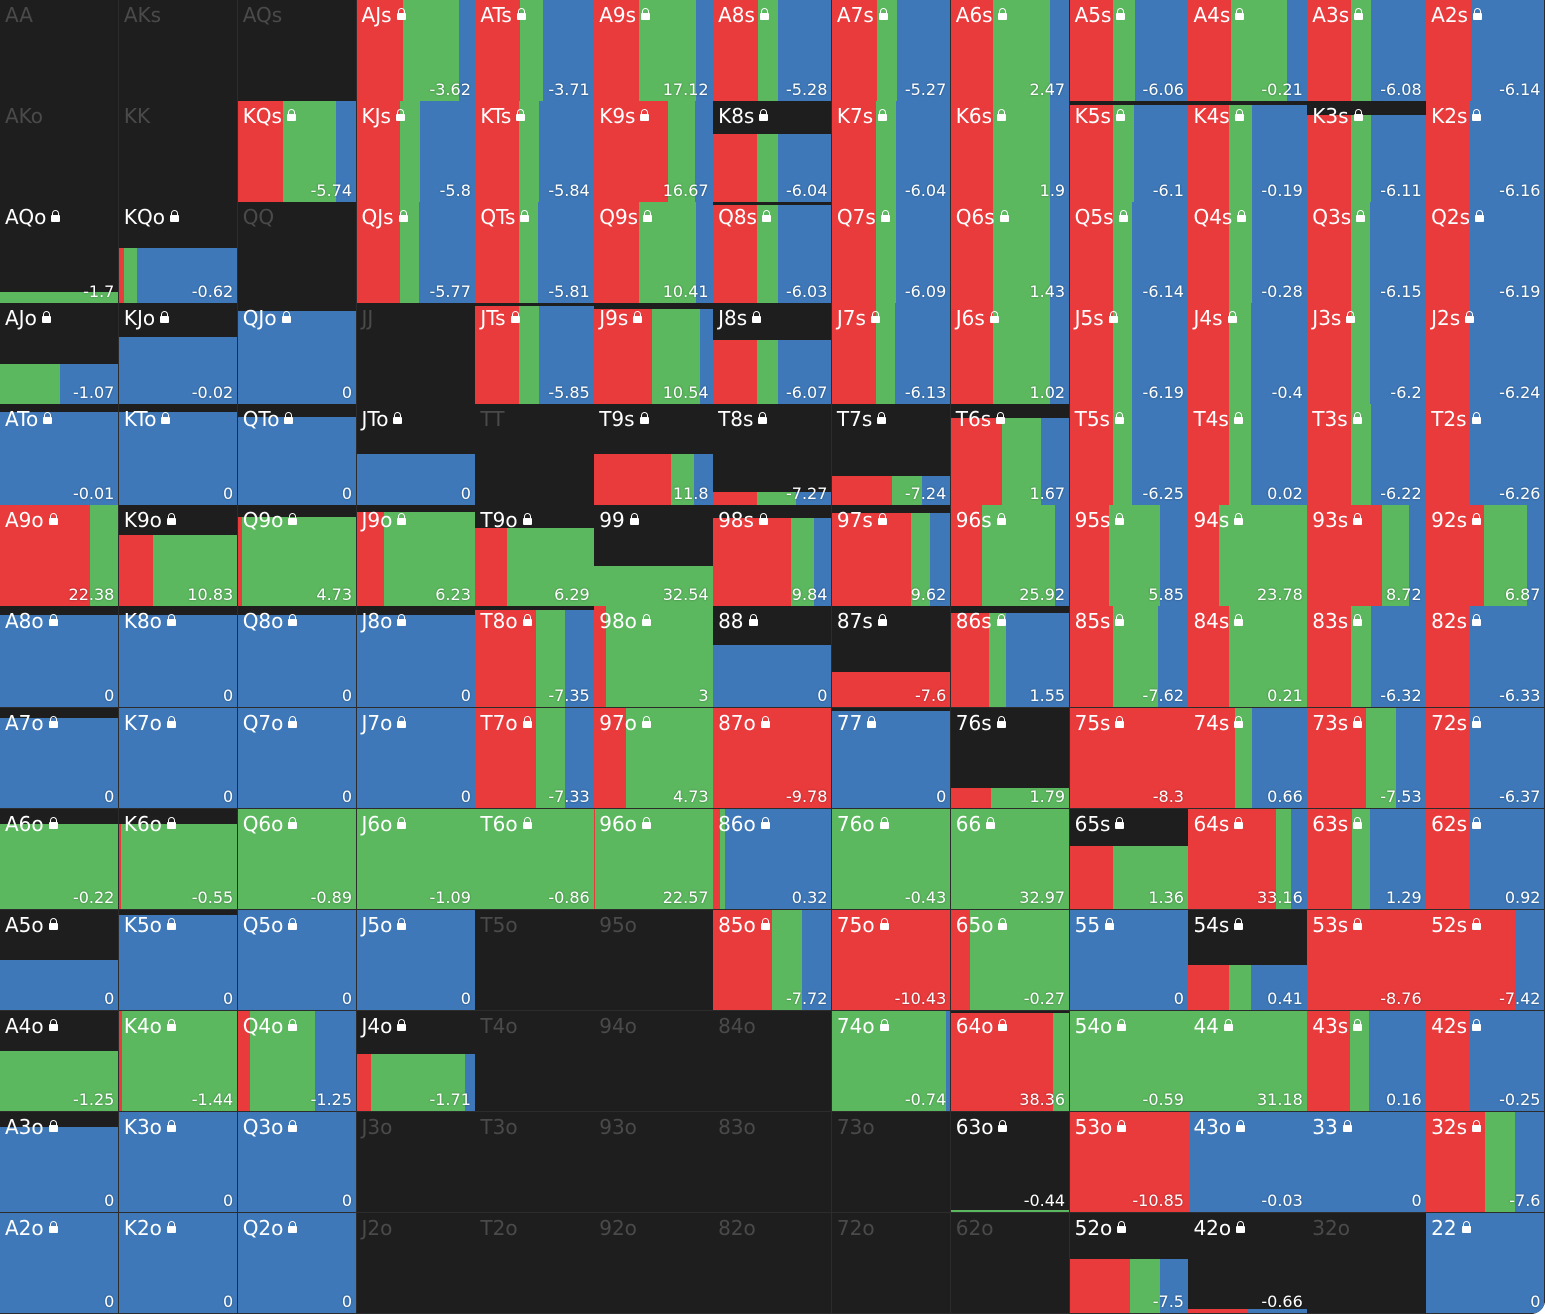  I want to click on hand-cell: A3o 0, so click(60, 1162).